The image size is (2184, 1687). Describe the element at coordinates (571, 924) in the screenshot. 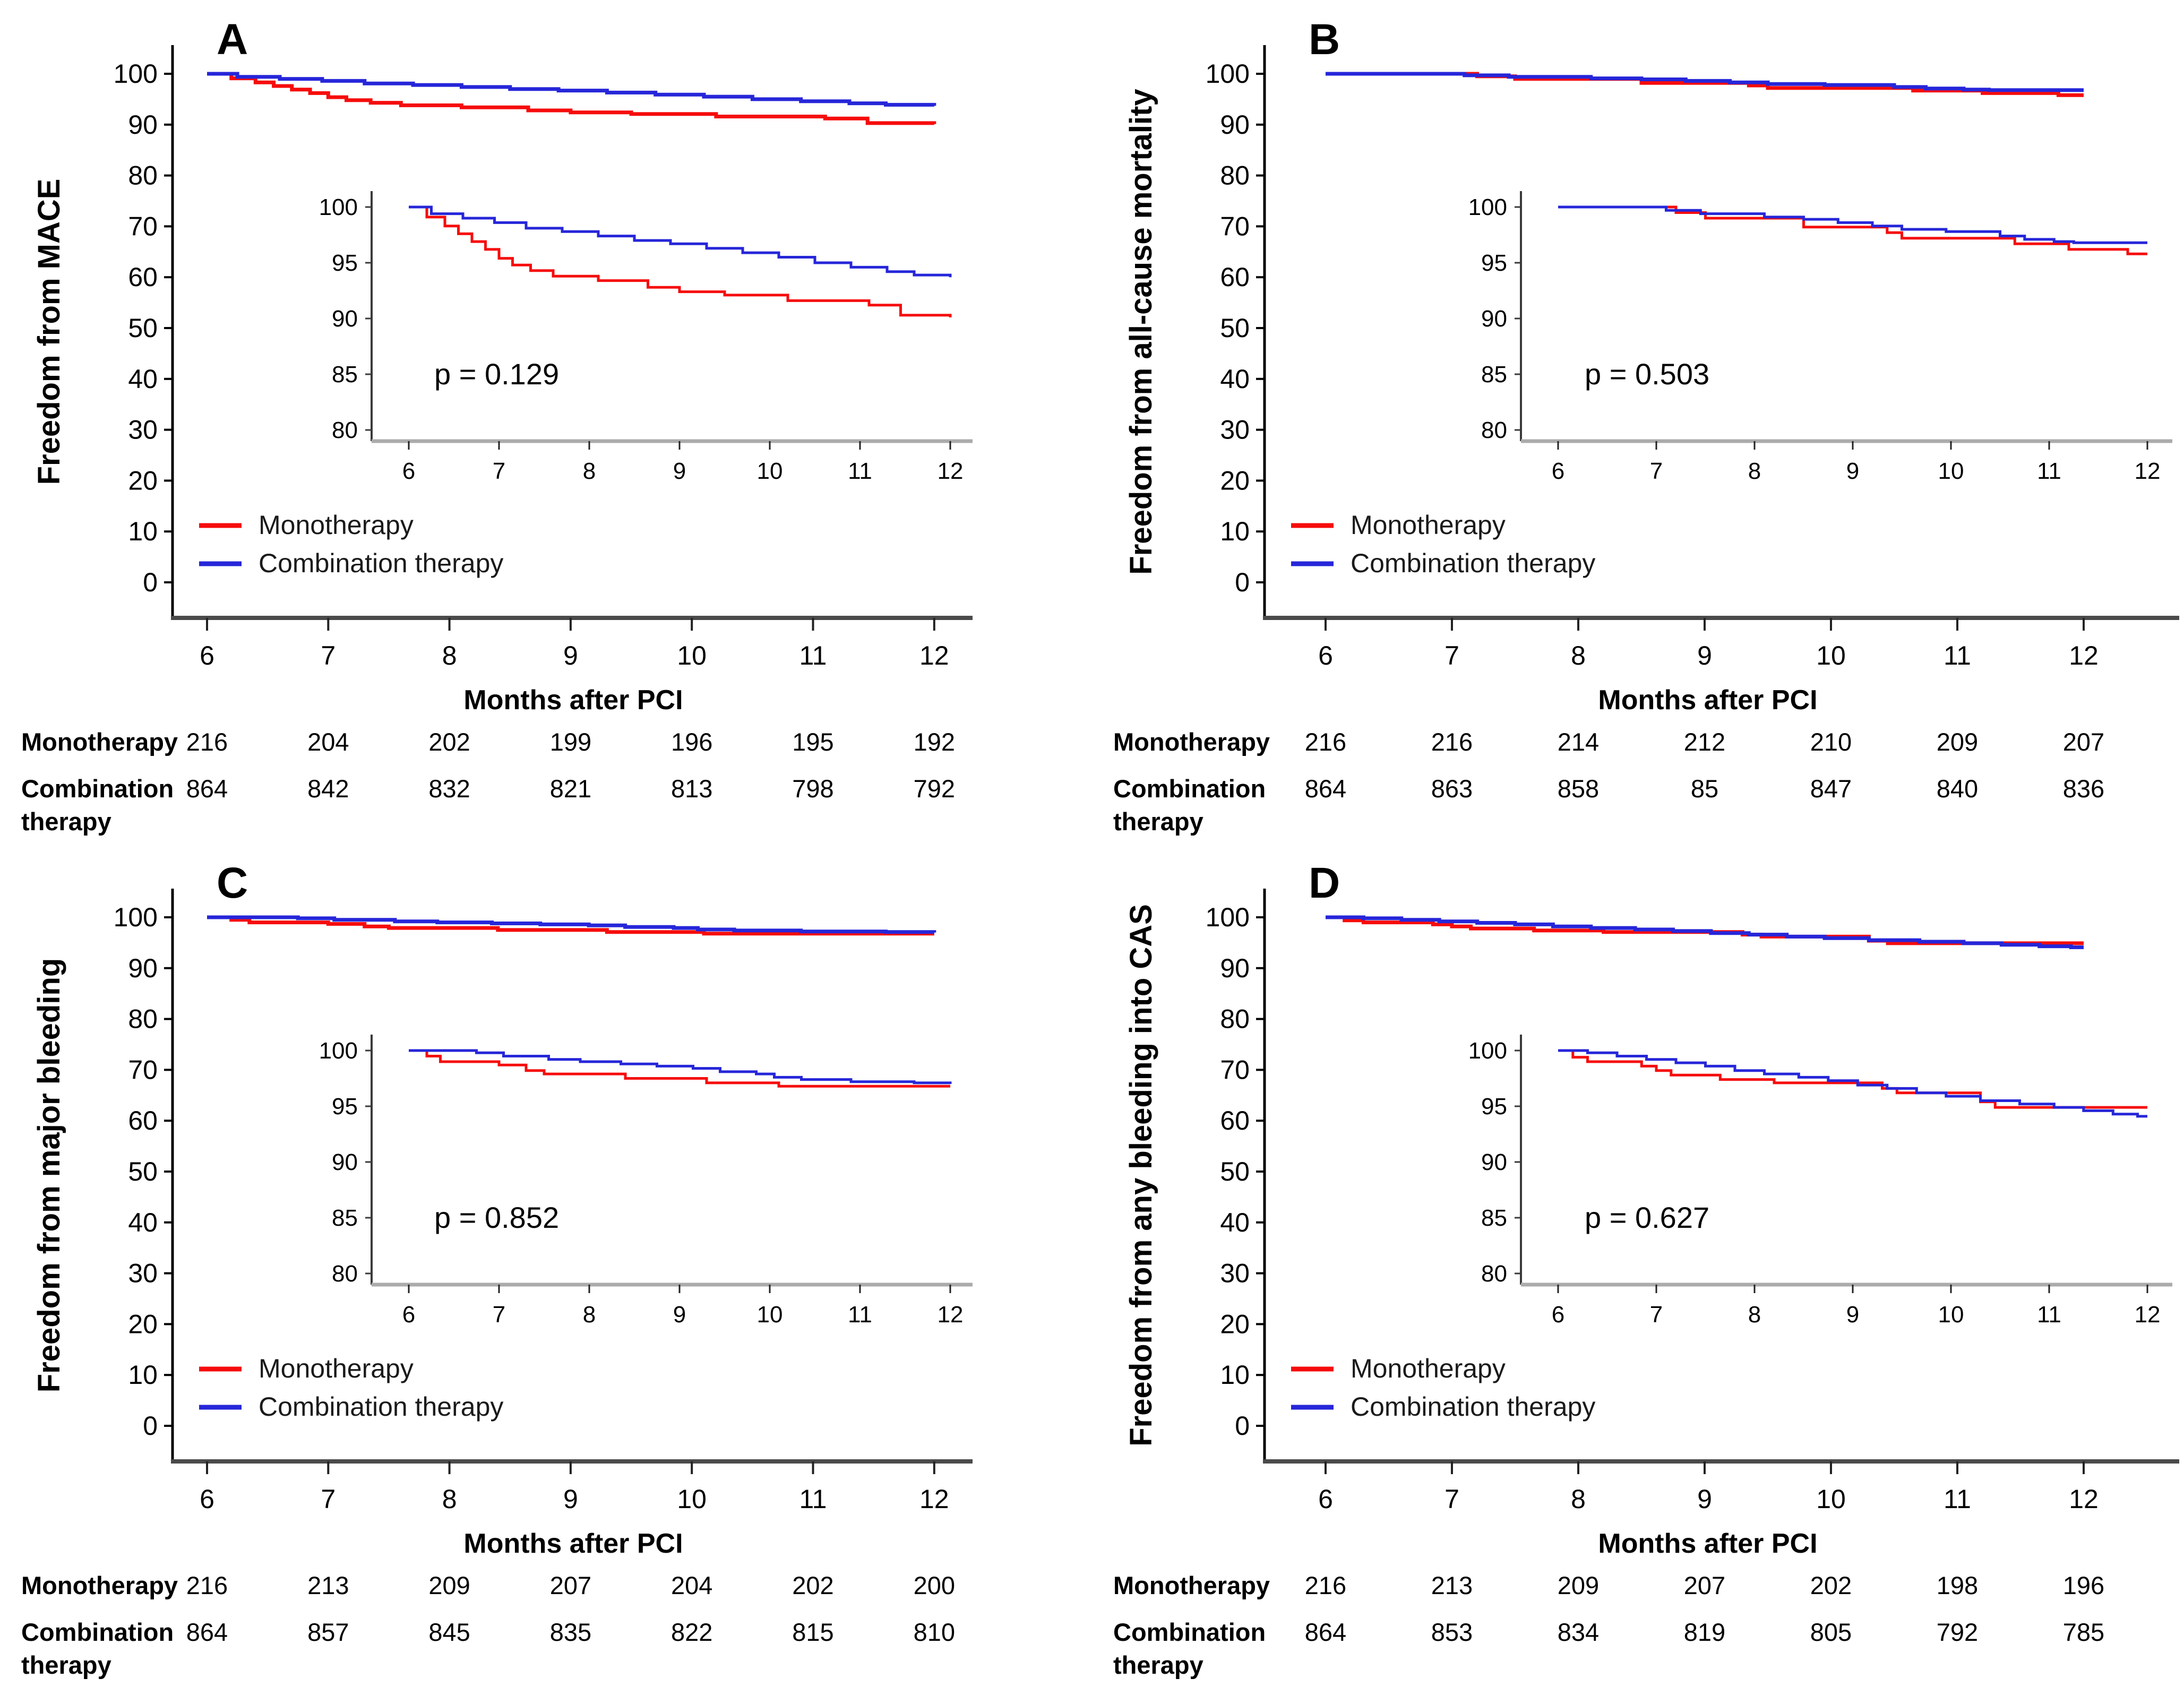

I see `km-curve-combination` at that location.